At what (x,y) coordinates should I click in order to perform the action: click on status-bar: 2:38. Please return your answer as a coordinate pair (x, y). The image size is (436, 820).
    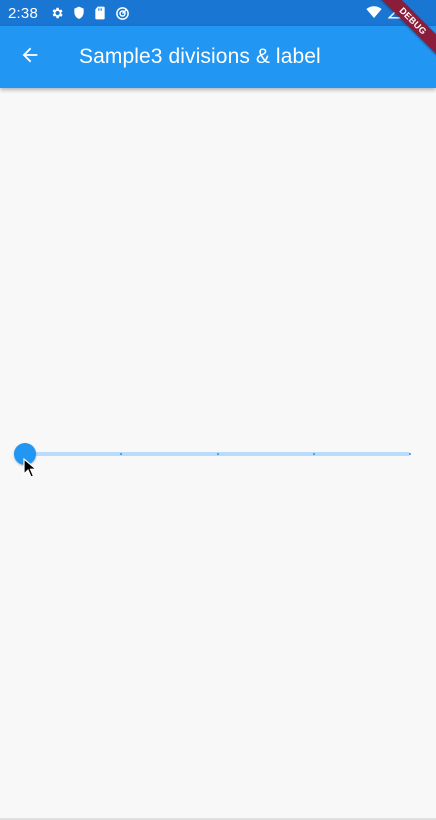
    Looking at the image, I should click on (218, 13).